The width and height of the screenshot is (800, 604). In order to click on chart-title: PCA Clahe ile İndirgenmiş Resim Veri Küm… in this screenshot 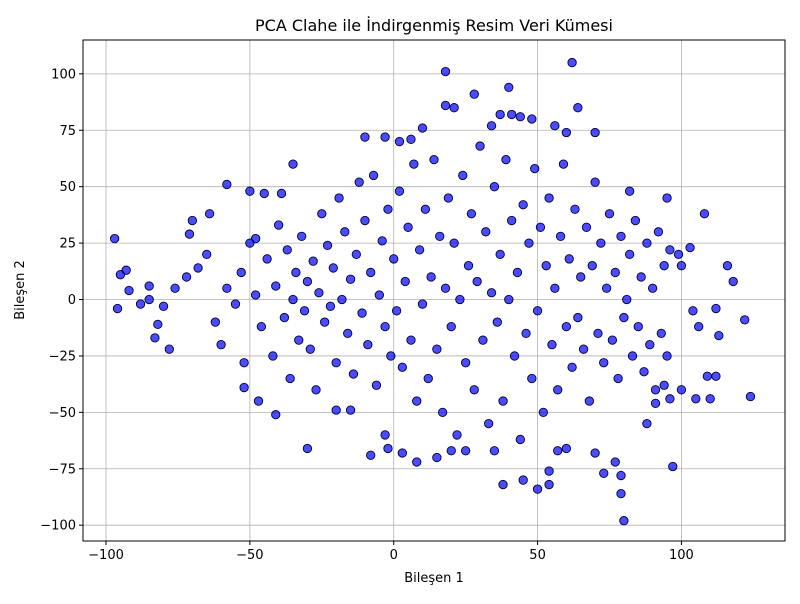, I will do `click(434, 25)`.